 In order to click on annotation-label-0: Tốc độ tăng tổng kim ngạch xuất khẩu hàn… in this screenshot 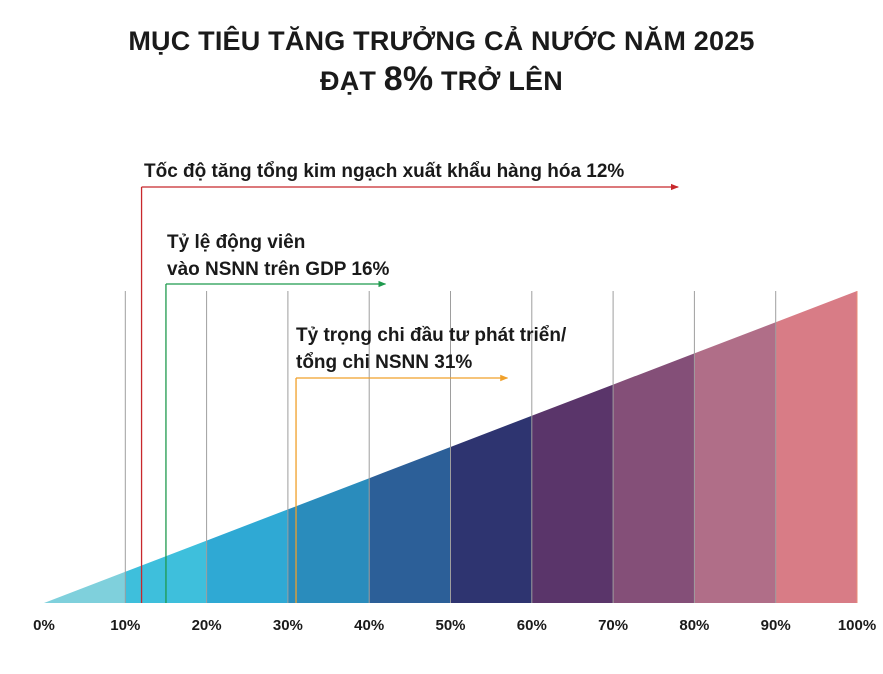, I will do `click(384, 171)`.